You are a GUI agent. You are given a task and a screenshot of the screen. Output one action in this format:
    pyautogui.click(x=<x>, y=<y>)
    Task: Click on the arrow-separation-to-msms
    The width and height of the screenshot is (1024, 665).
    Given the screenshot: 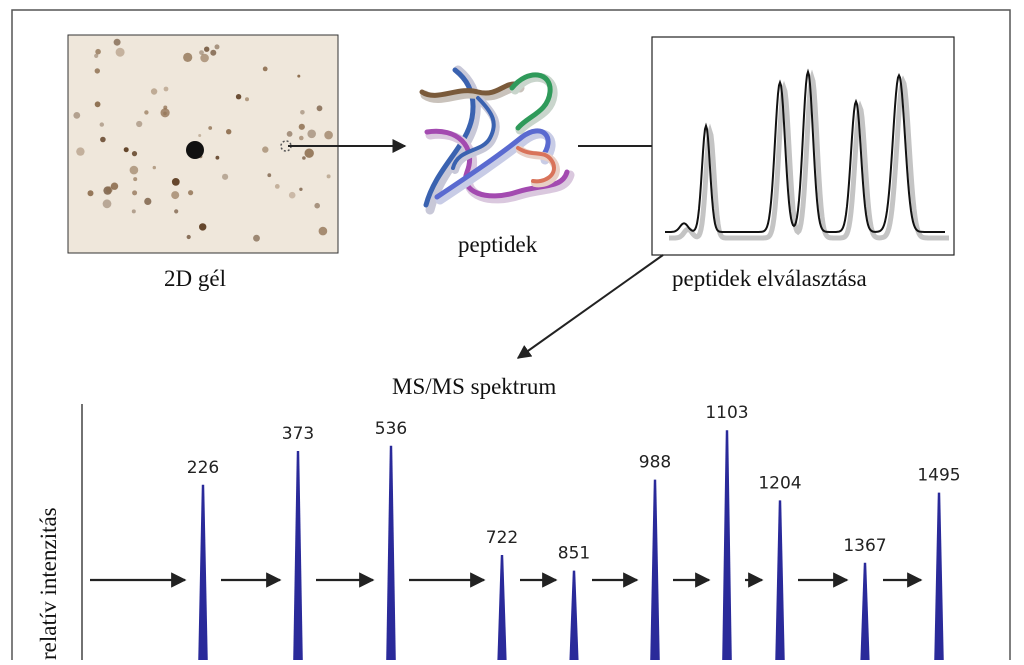 What is the action you would take?
    pyautogui.click(x=590, y=306)
    